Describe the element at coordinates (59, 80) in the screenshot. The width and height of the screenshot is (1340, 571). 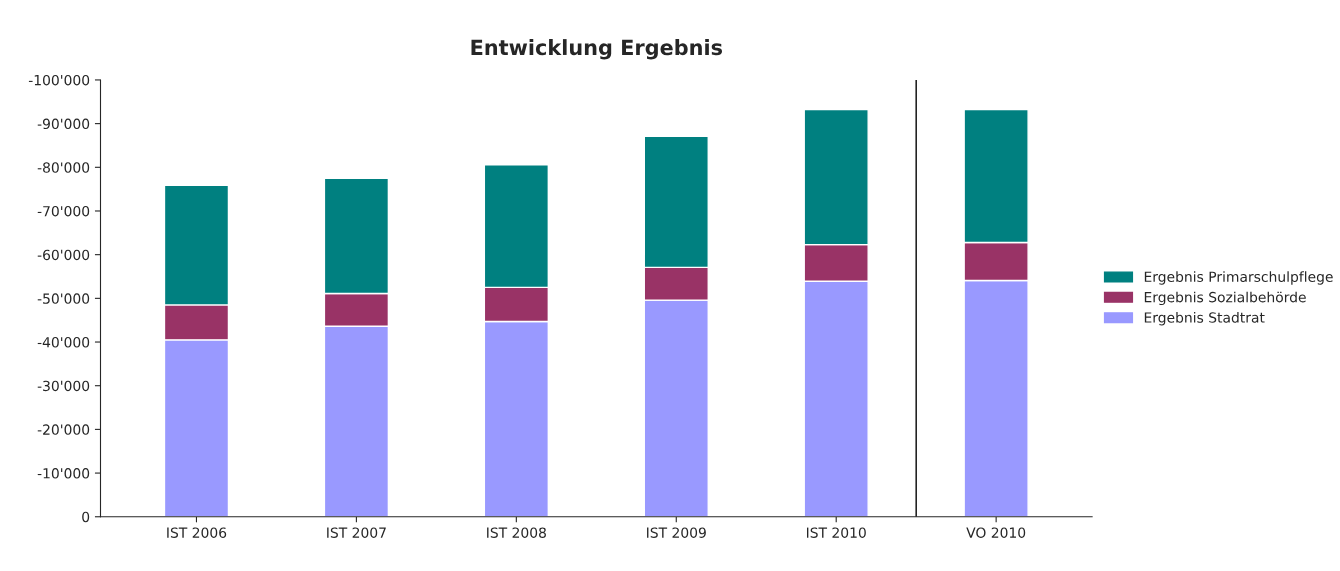
I see `y-tick-label: -100'000` at that location.